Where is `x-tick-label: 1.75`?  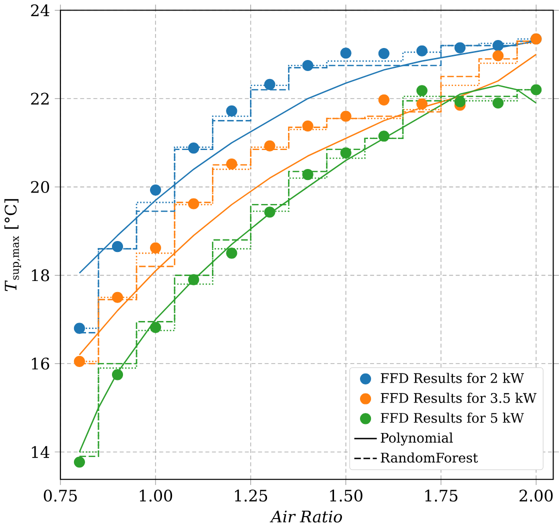 x-tick-label: 1.75 is located at coordinates (441, 496).